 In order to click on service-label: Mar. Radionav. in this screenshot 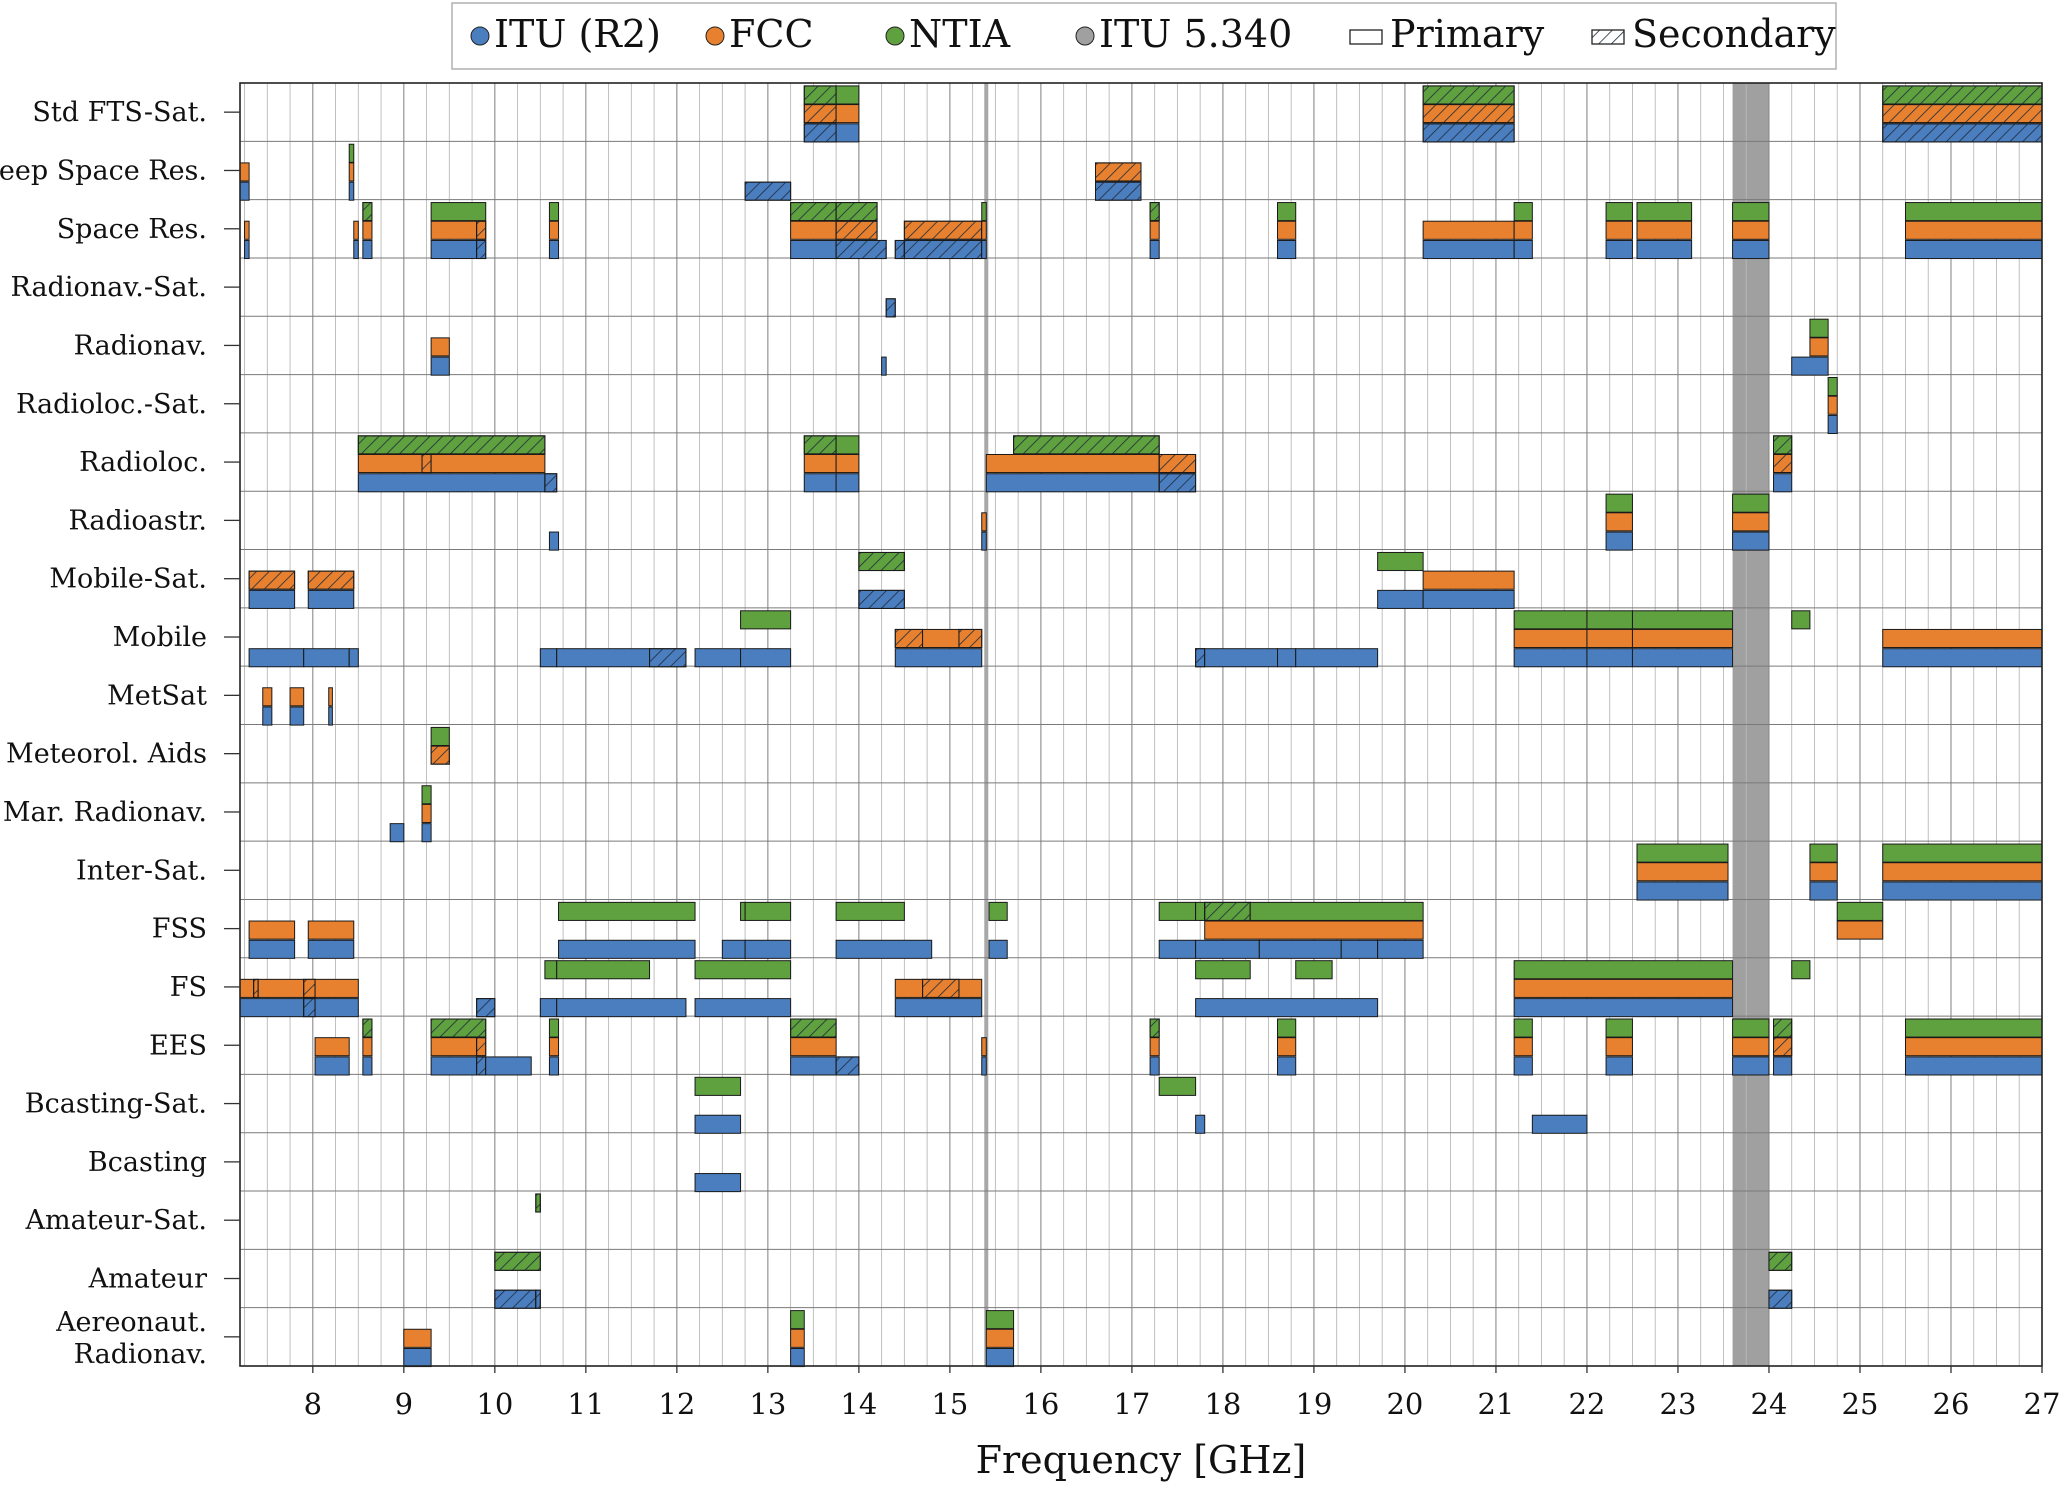, I will do `click(105, 812)`.